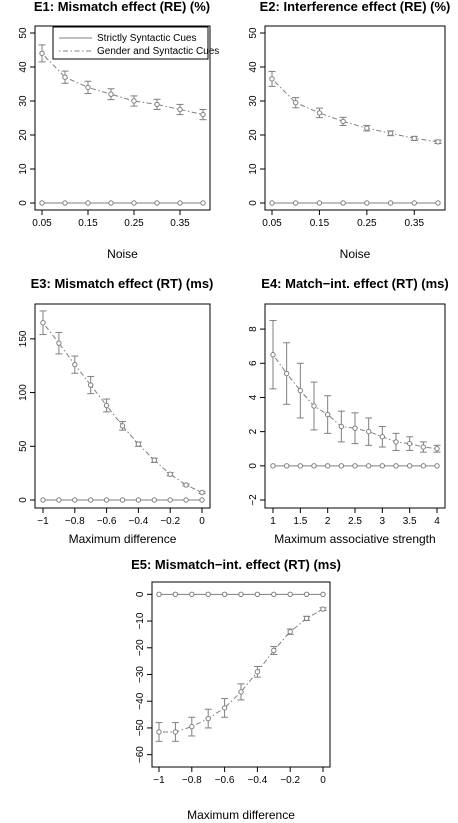  I want to click on panel-5-ytick-label-6: −60, so click(140, 754).